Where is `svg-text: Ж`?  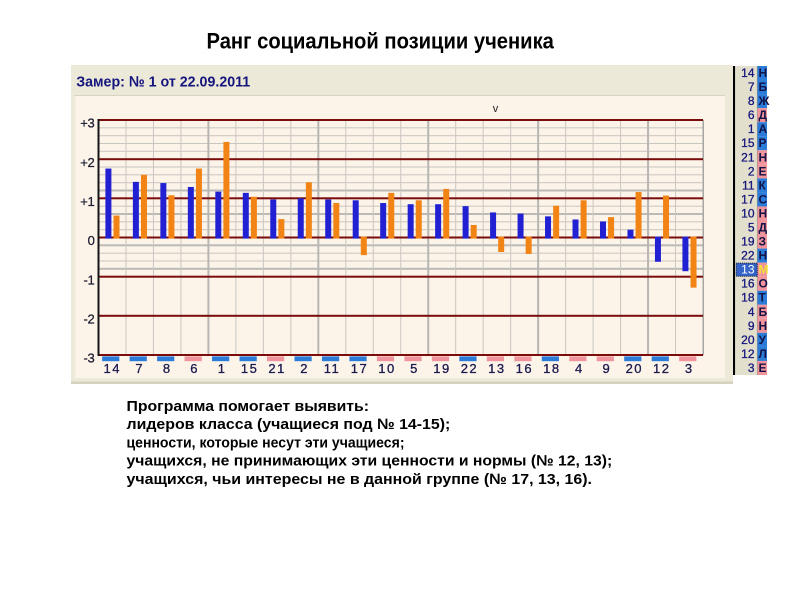 svg-text: Ж is located at coordinates (764, 101).